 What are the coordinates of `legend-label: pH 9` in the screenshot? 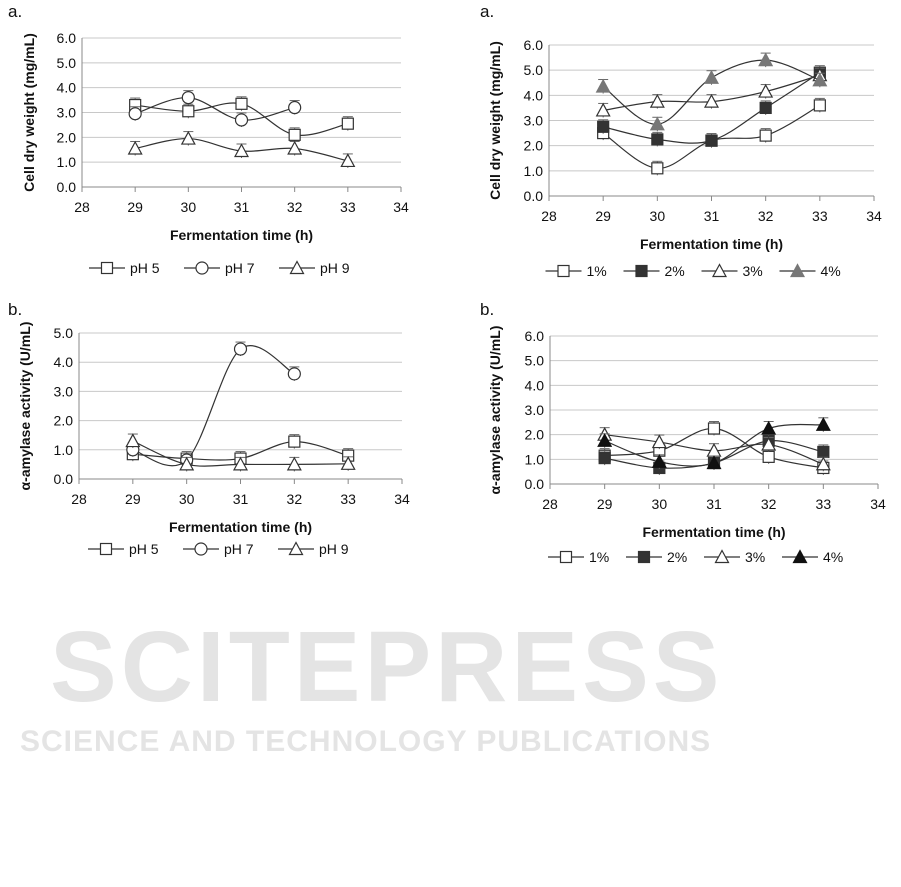 It's located at (334, 549).